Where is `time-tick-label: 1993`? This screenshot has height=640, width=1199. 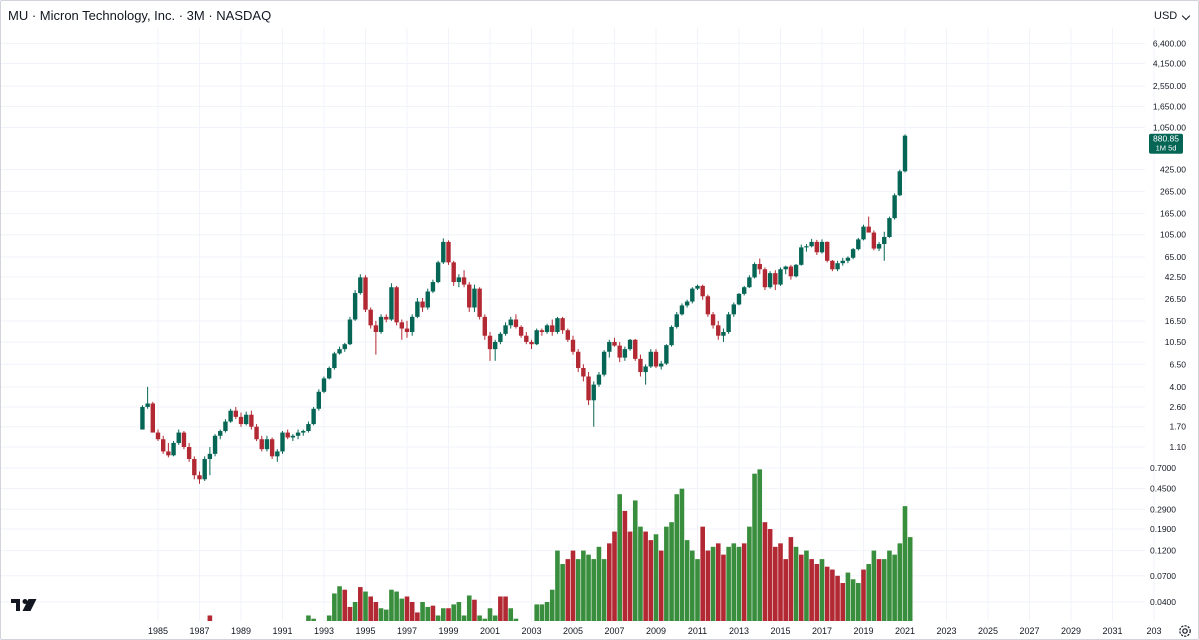
time-tick-label: 1993 is located at coordinates (324, 631).